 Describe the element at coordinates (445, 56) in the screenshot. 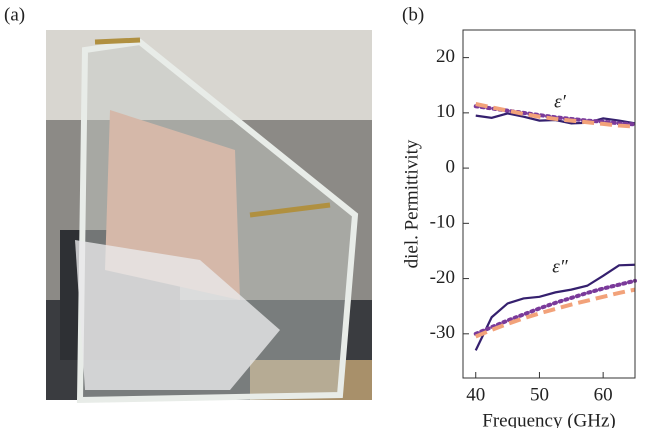

I see `y-tick-label: 20` at that location.